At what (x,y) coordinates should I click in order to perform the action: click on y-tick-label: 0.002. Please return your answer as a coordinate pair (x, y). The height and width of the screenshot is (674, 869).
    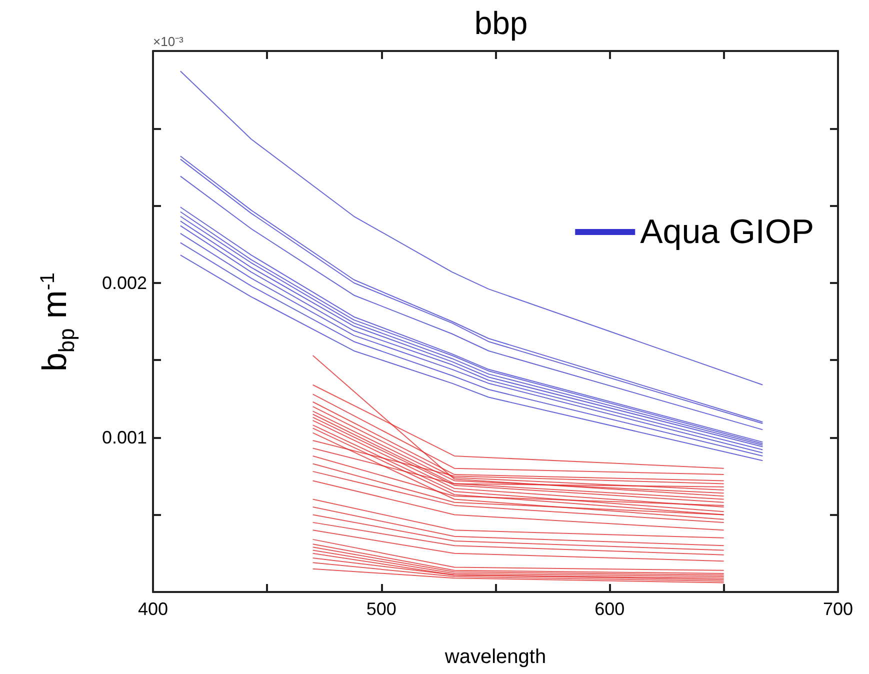
    Looking at the image, I should click on (124, 282).